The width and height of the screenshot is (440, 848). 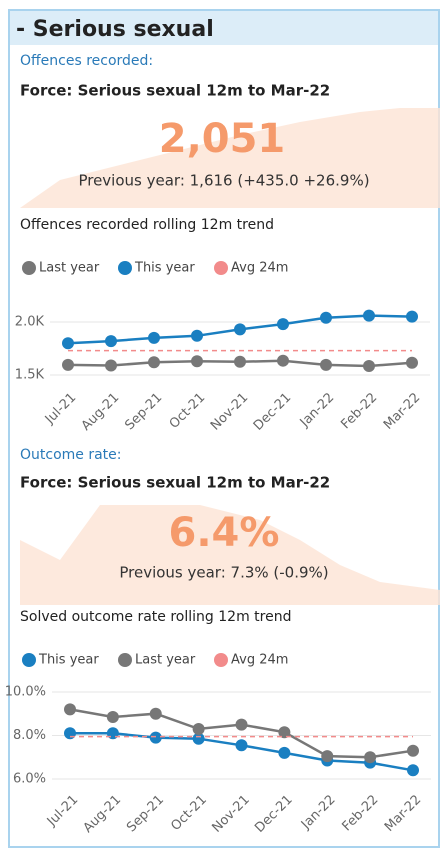 What do you see at coordinates (25, 691) in the screenshot?
I see `y-tick-label: 10.0%` at bounding box center [25, 691].